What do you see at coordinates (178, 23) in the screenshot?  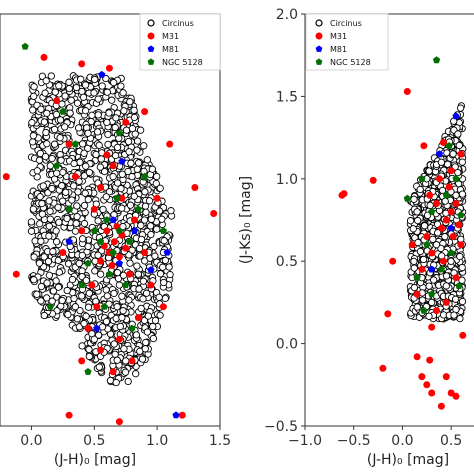 I see `left-legend-circinus-label: Circinus` at bounding box center [178, 23].